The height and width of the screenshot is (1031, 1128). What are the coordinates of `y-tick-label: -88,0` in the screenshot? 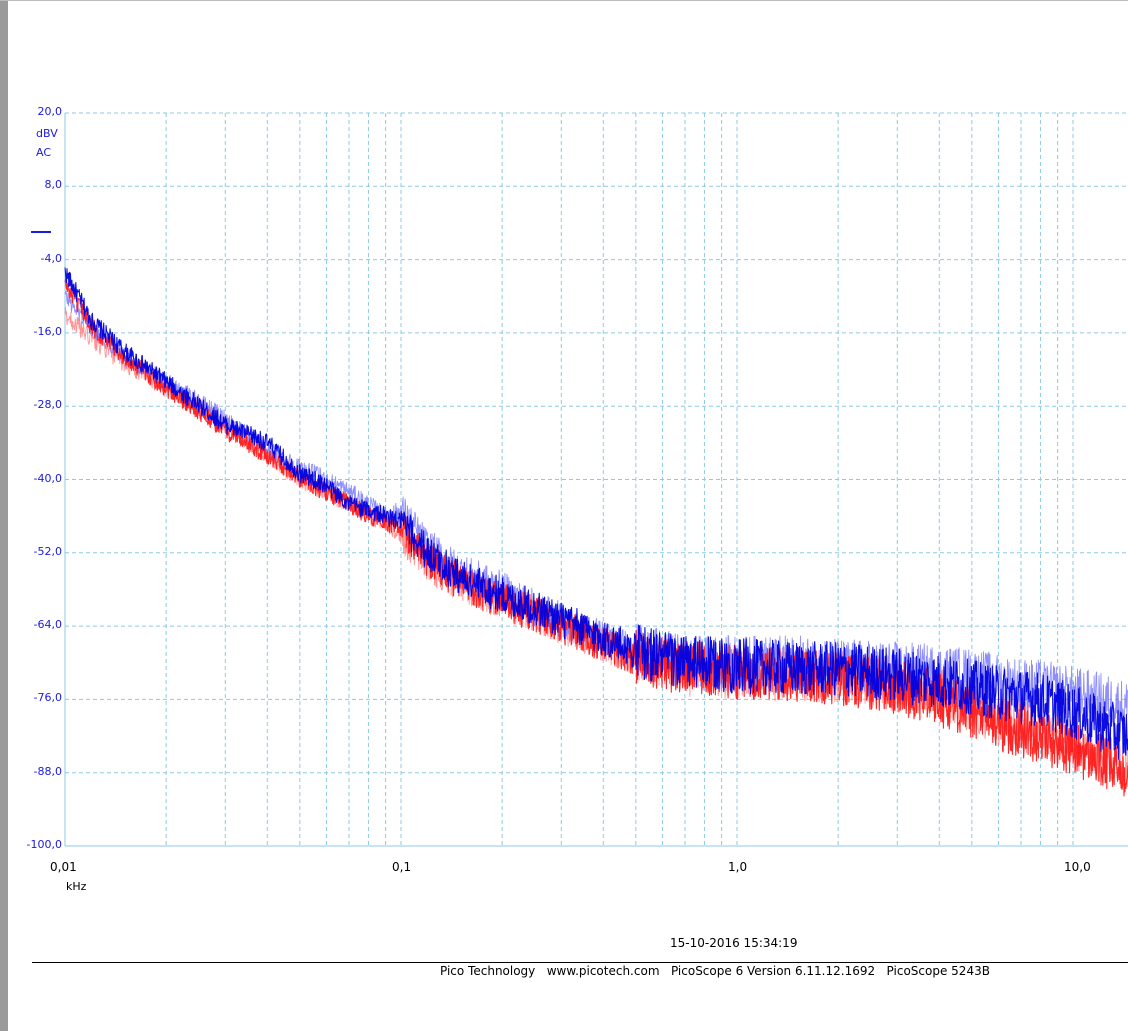 It's located at (47, 771).